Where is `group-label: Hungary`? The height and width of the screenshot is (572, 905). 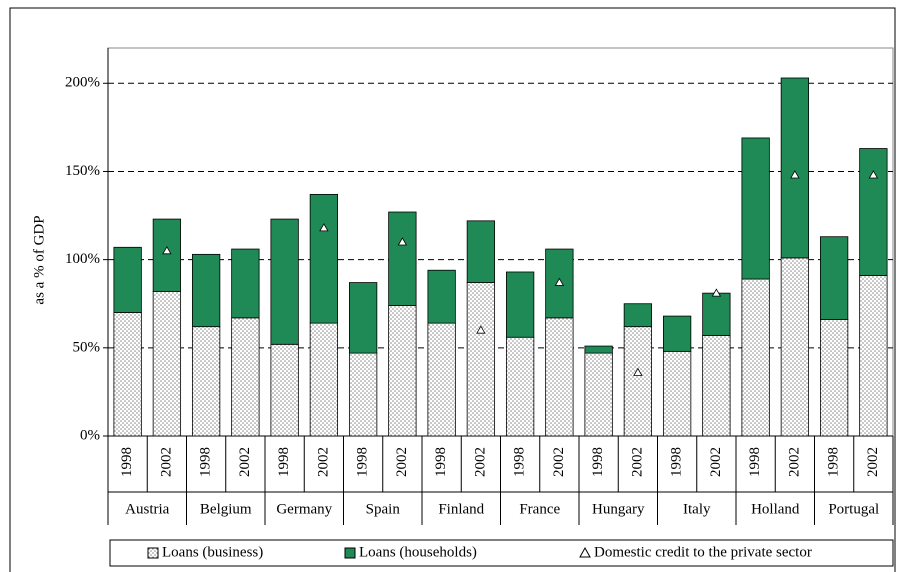 group-label: Hungary is located at coordinates (618, 509).